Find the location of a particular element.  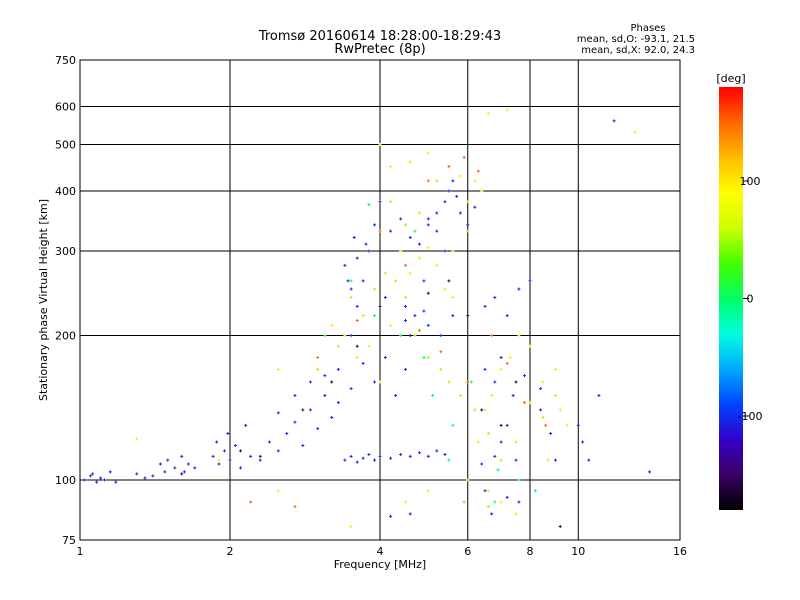

colorbar-ticks: 100 0 -100 is located at coordinates (750, 299).